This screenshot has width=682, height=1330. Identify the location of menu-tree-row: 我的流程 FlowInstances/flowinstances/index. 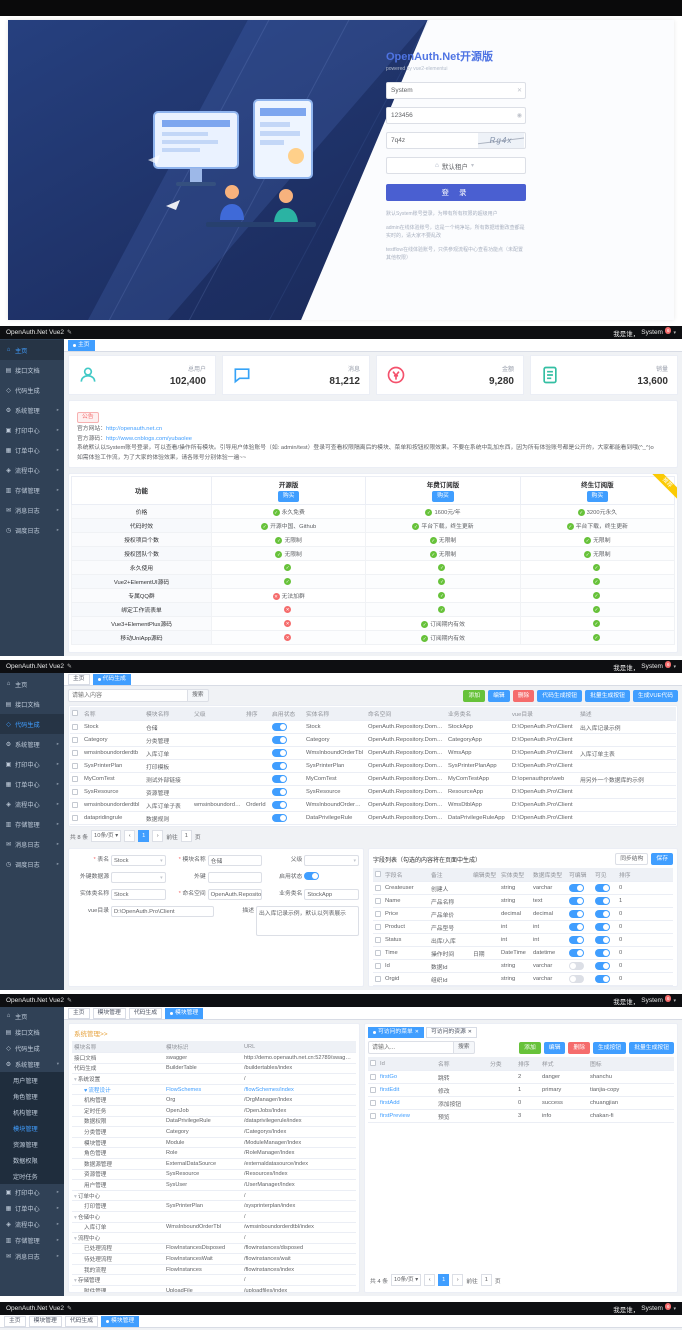
(214, 1270).